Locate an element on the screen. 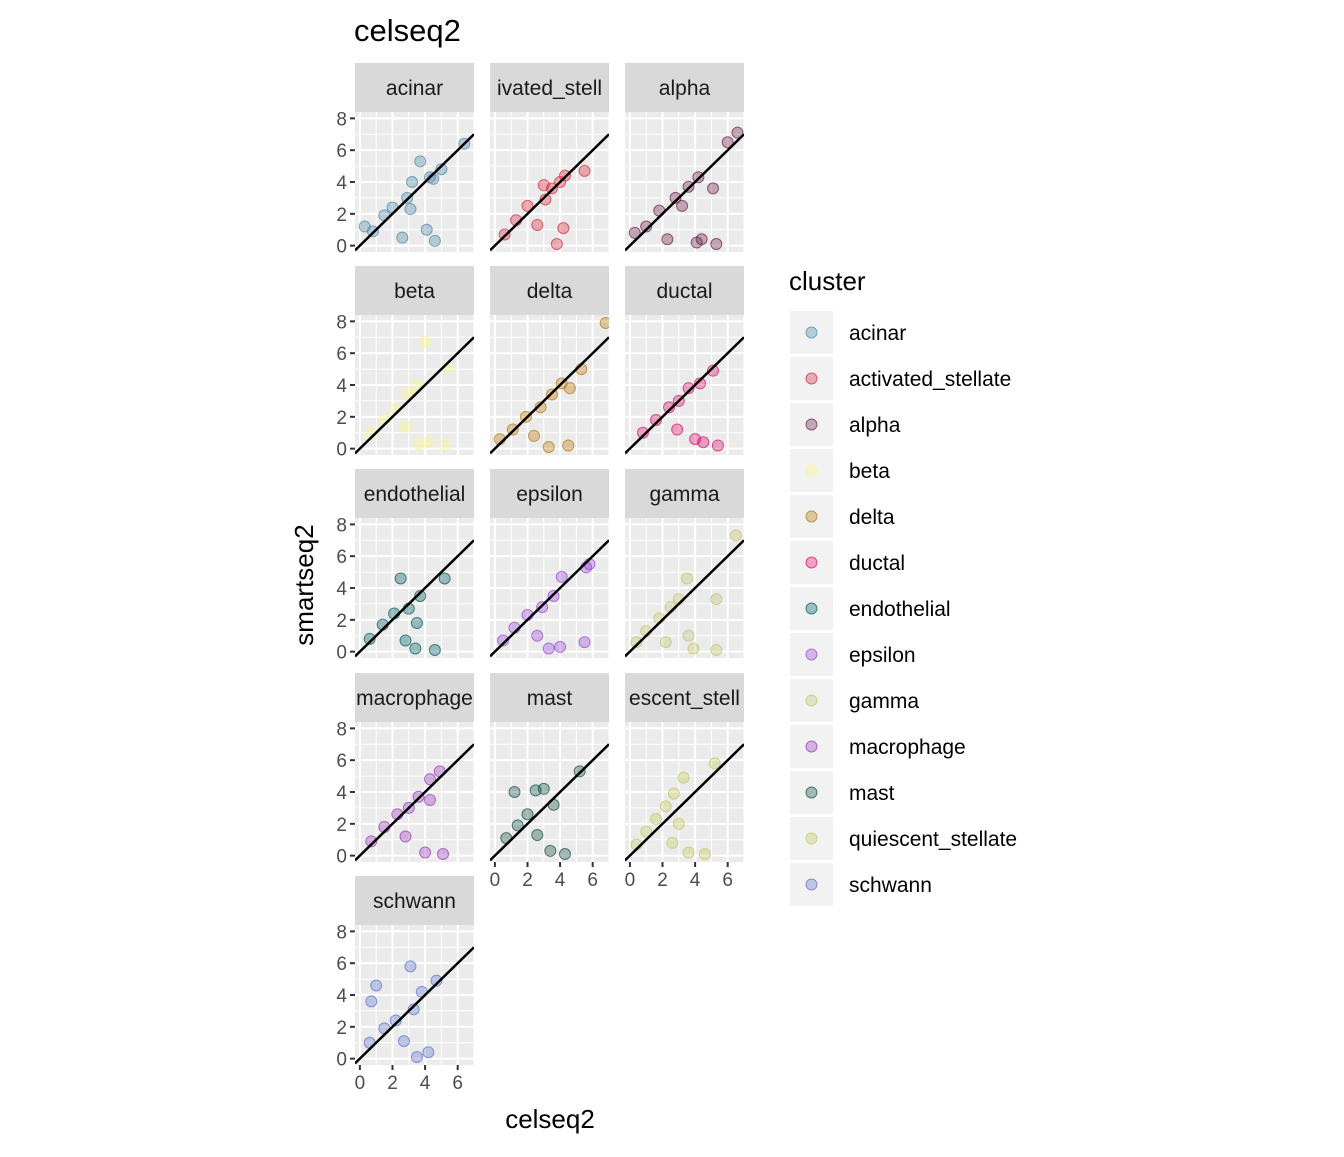 This screenshot has height=1157, width=1344. legend-title: cluster is located at coordinates (827, 281).